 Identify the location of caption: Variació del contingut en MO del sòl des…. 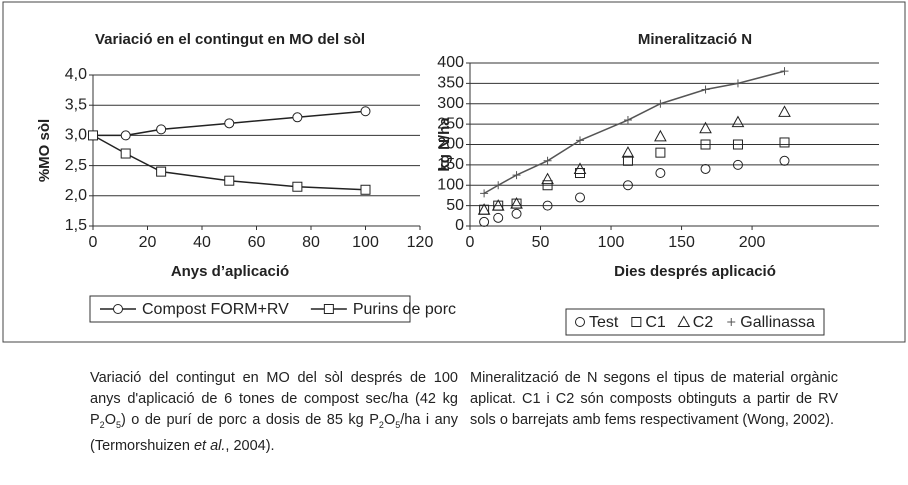
(274, 412).